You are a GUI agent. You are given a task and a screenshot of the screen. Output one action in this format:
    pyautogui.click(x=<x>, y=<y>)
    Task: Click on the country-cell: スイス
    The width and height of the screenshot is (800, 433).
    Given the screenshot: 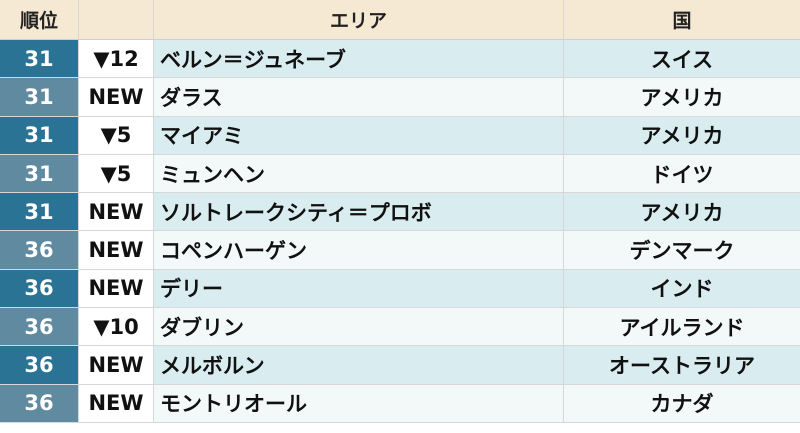 What is the action you would take?
    pyautogui.click(x=682, y=59)
    